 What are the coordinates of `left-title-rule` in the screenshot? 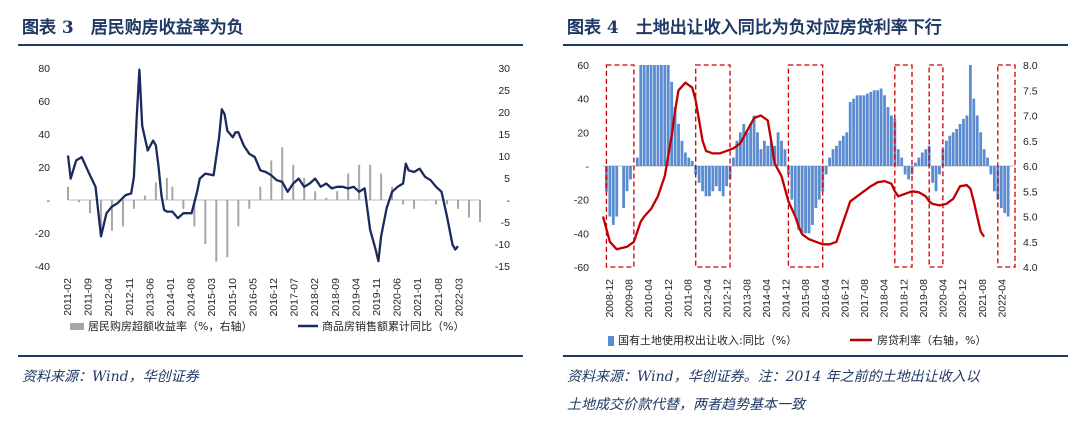 It's located at (270, 45).